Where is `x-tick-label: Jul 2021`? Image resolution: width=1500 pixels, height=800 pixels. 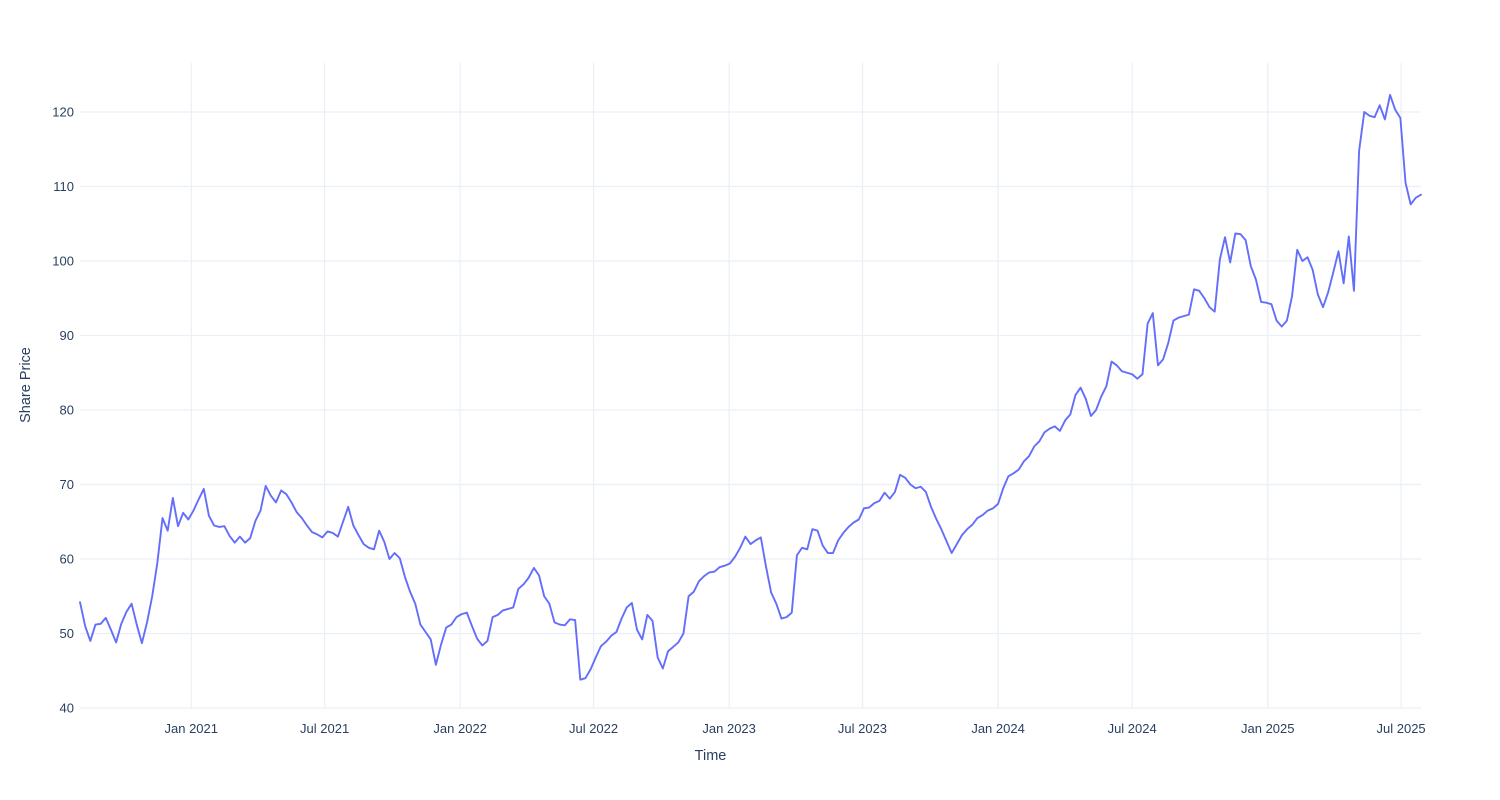
x-tick-label: Jul 2021 is located at coordinates (324, 728).